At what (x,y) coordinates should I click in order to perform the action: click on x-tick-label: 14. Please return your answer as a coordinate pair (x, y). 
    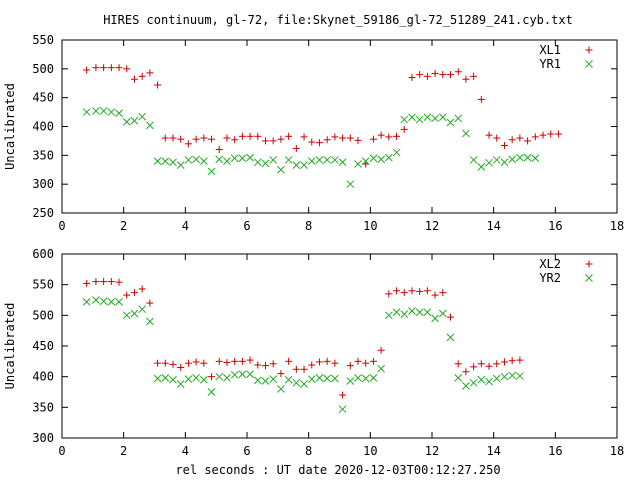
    Looking at the image, I should click on (493, 451).